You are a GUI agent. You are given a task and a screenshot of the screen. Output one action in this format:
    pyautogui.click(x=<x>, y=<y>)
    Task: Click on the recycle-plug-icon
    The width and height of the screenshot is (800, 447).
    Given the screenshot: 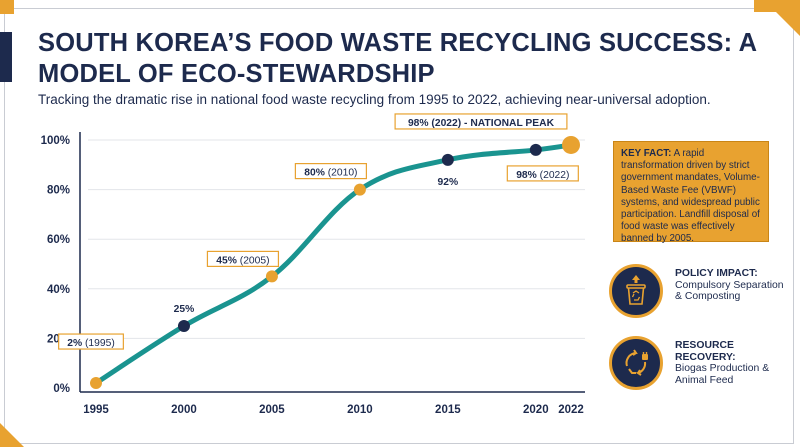 What is the action you would take?
    pyautogui.click(x=636, y=363)
    